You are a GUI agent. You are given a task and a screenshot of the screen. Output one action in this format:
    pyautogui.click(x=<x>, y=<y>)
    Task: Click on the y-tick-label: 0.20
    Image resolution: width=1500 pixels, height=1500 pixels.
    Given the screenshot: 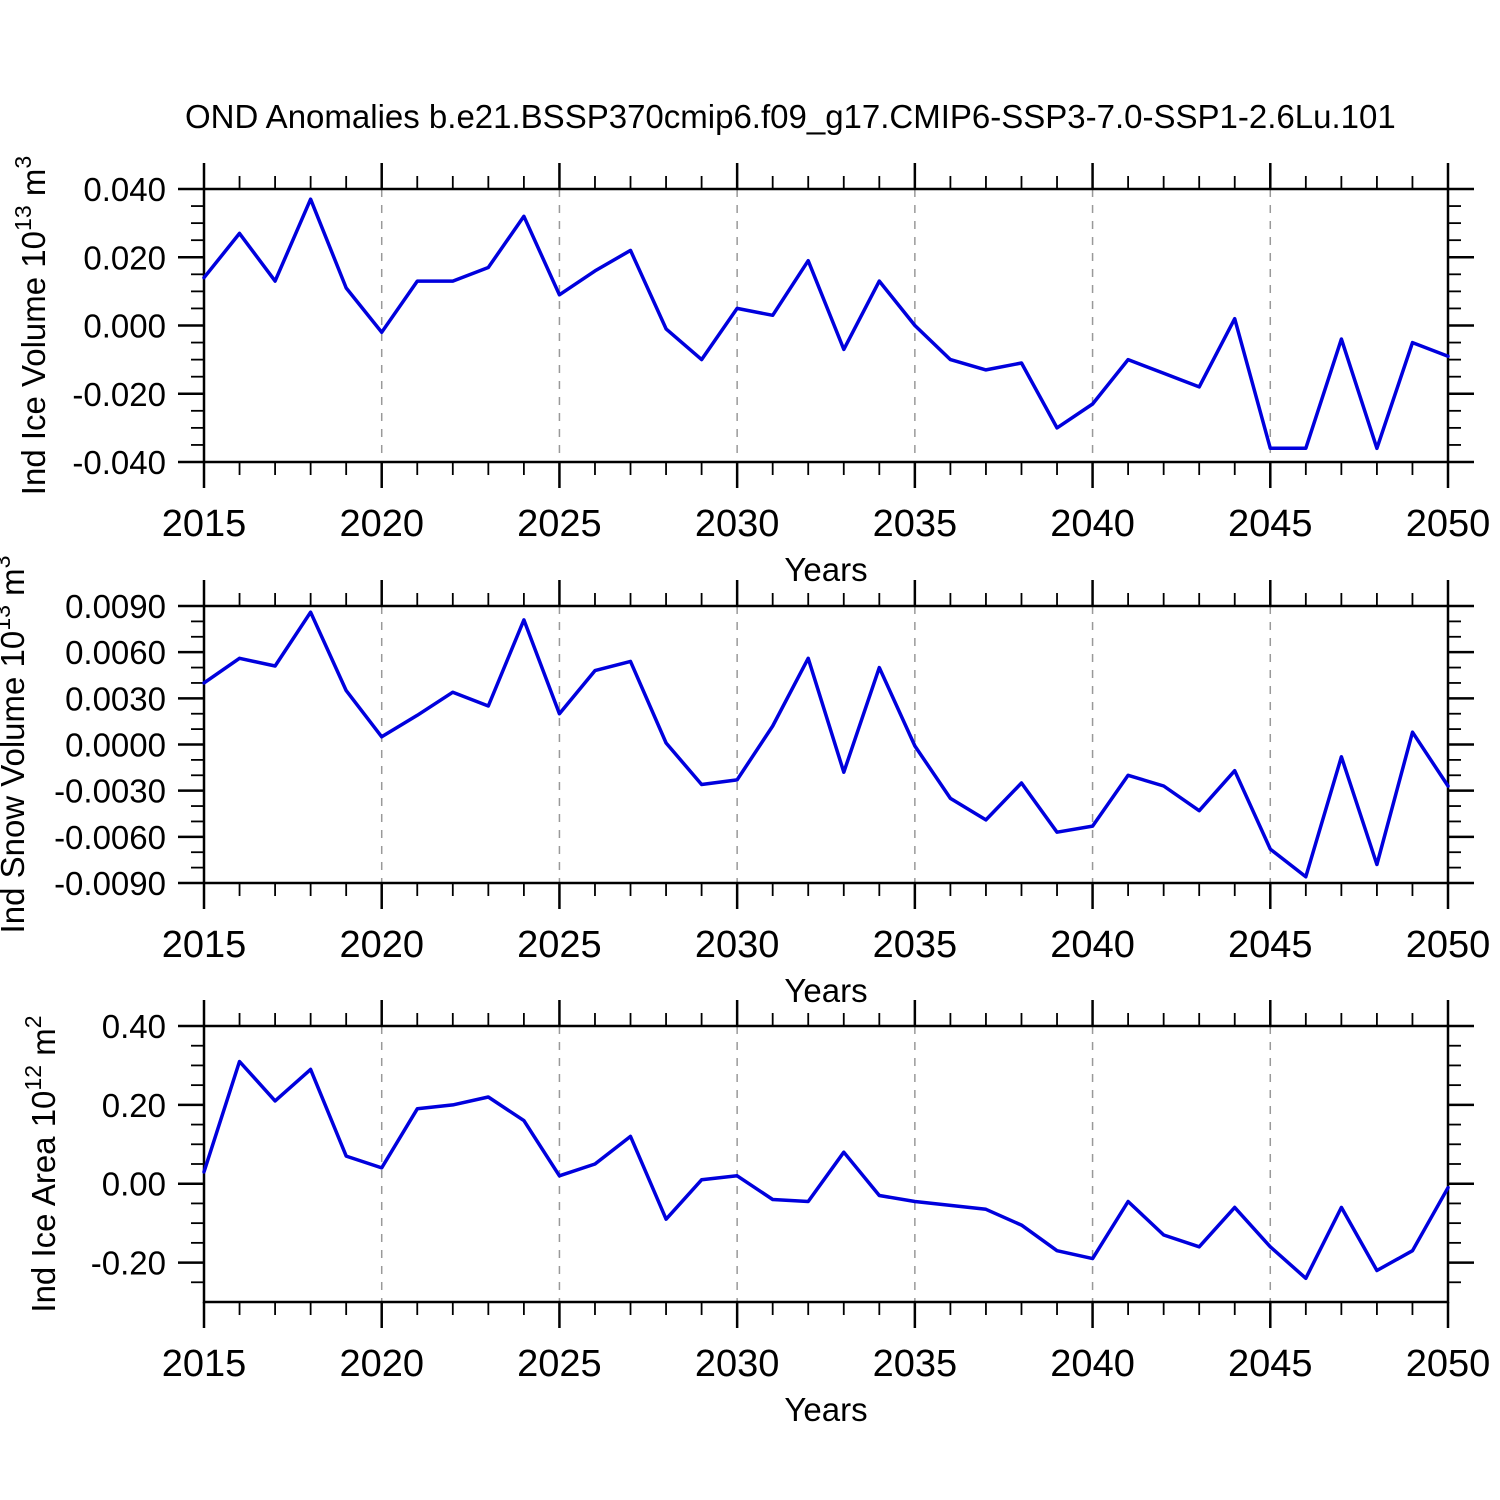 What is the action you would take?
    pyautogui.click(x=134, y=1105)
    